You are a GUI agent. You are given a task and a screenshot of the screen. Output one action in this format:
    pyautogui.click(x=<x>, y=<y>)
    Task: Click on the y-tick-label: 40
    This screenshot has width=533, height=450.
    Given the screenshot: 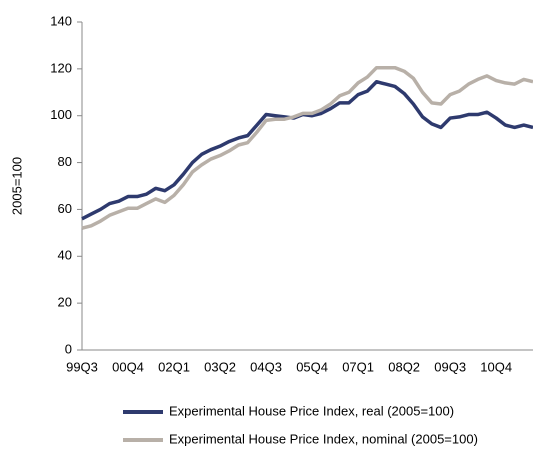 What is the action you would take?
    pyautogui.click(x=65, y=255)
    